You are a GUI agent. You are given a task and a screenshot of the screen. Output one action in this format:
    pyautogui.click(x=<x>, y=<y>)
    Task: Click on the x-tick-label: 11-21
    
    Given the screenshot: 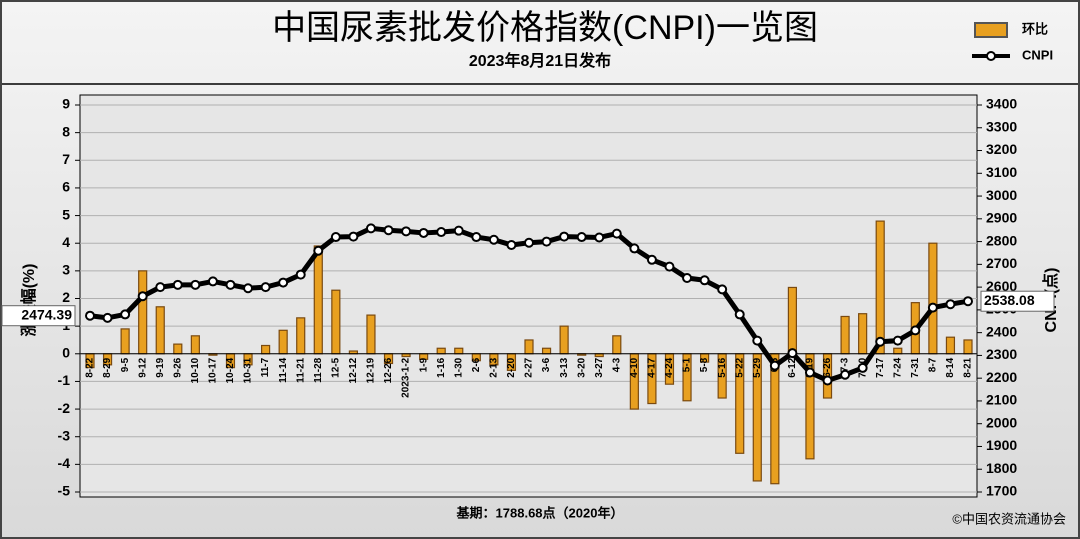 What is the action you would take?
    pyautogui.click(x=300, y=369)
    